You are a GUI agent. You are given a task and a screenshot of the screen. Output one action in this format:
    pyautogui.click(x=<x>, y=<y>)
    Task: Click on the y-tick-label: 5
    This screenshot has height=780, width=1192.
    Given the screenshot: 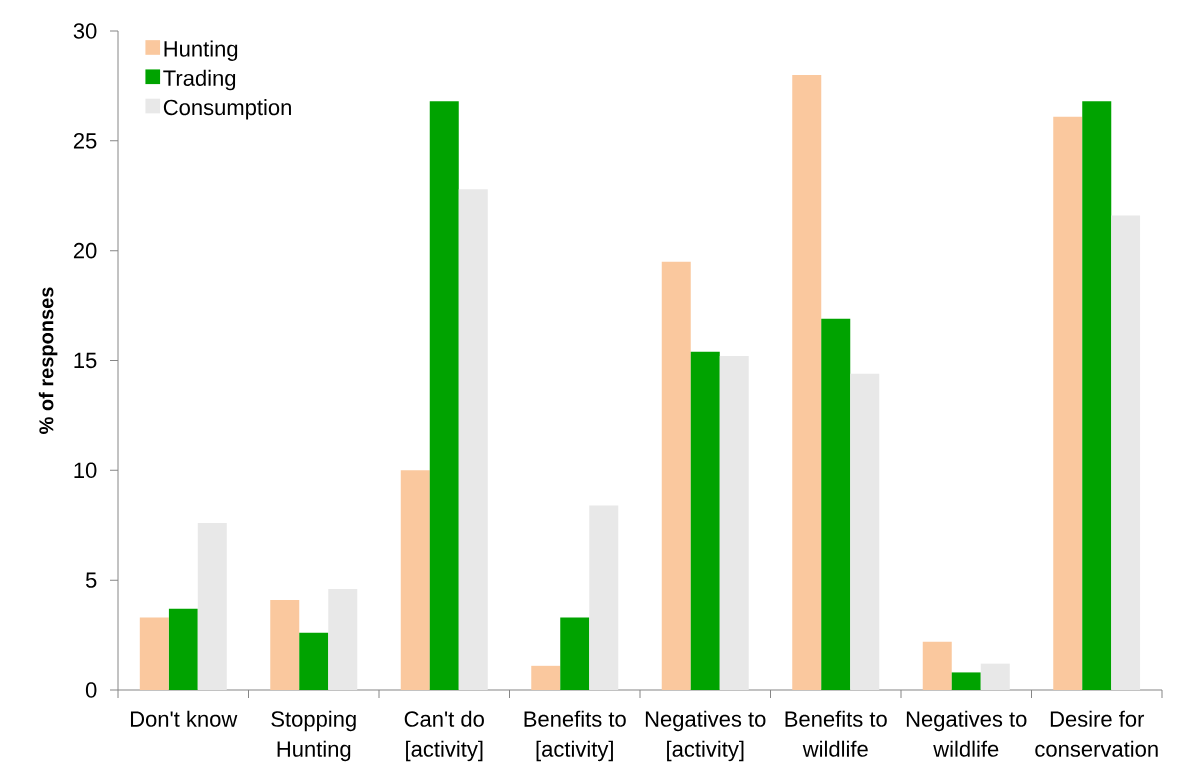 What is the action you would take?
    pyautogui.click(x=91, y=580)
    